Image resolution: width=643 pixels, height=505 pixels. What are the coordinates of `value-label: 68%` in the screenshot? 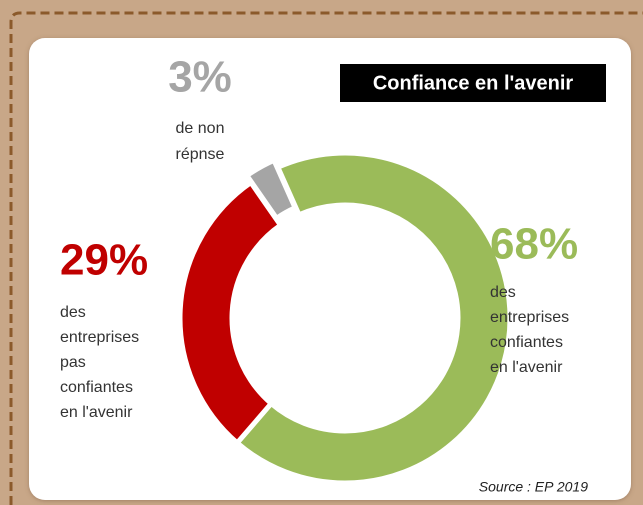 It's located at (534, 244).